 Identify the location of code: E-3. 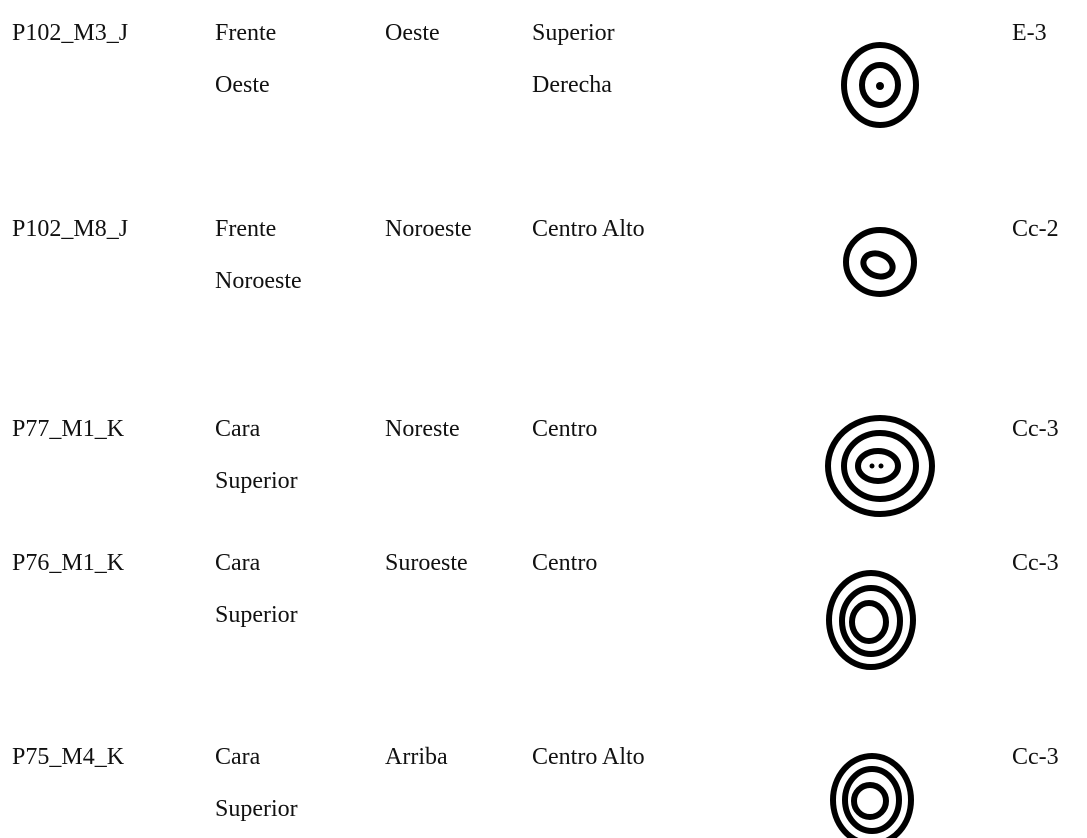
(1029, 33).